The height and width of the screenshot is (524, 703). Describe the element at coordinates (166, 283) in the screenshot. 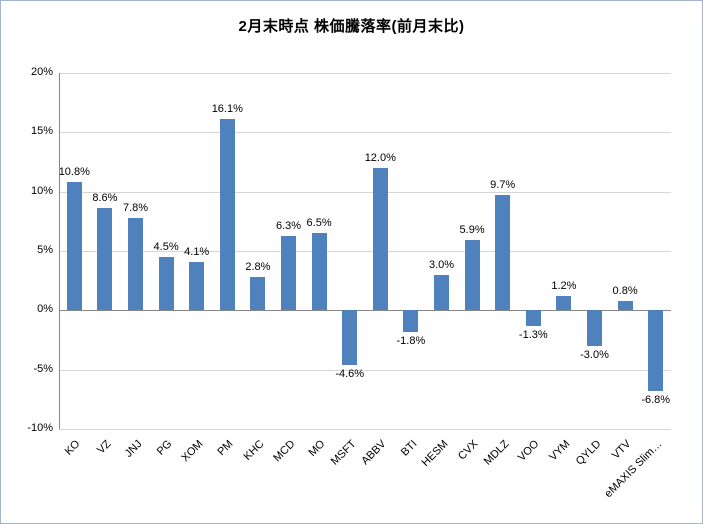

I see `bar-PG` at that location.